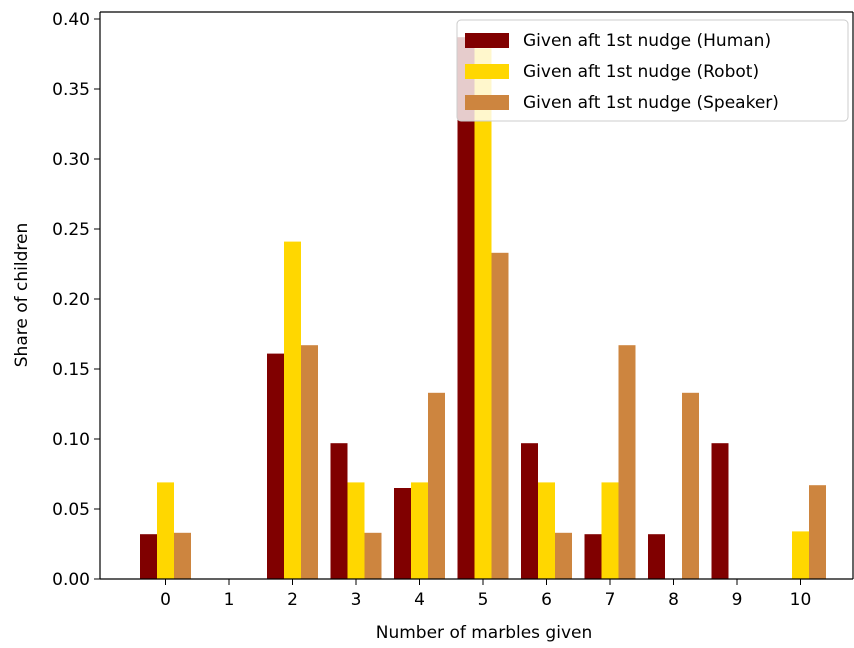  What do you see at coordinates (356, 600) in the screenshot?
I see `x-tick-label-3: 3` at bounding box center [356, 600].